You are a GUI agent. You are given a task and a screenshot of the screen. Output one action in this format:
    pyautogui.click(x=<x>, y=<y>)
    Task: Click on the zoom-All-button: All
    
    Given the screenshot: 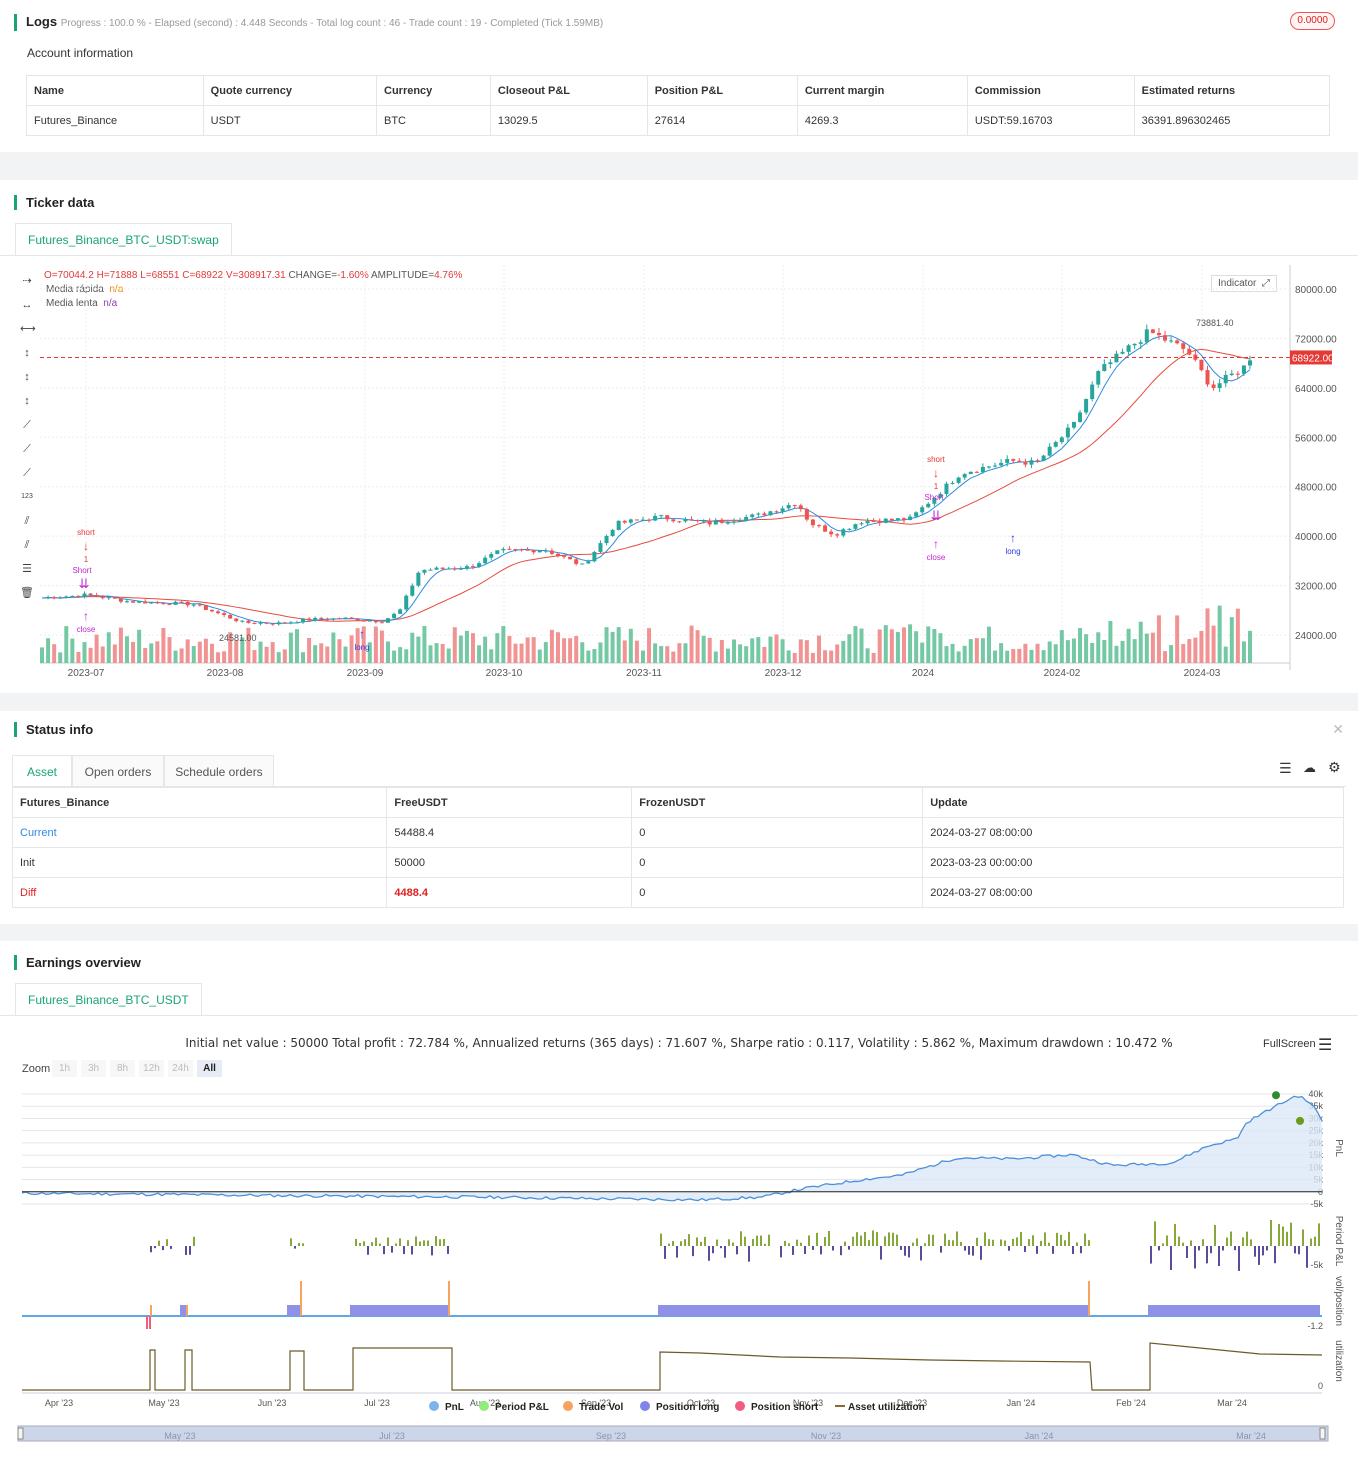 What is the action you would take?
    pyautogui.click(x=209, y=1068)
    